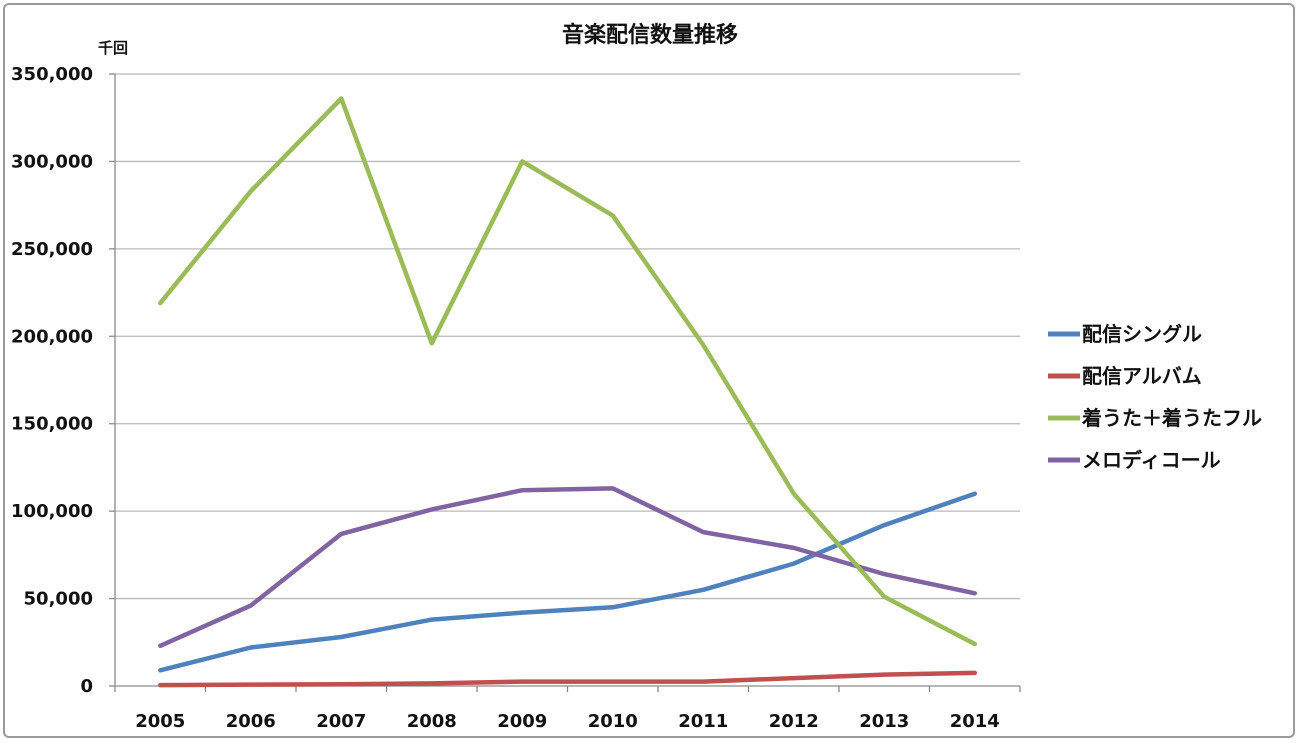  What do you see at coordinates (522, 721) in the screenshot?
I see `x-tick-label: 2009` at bounding box center [522, 721].